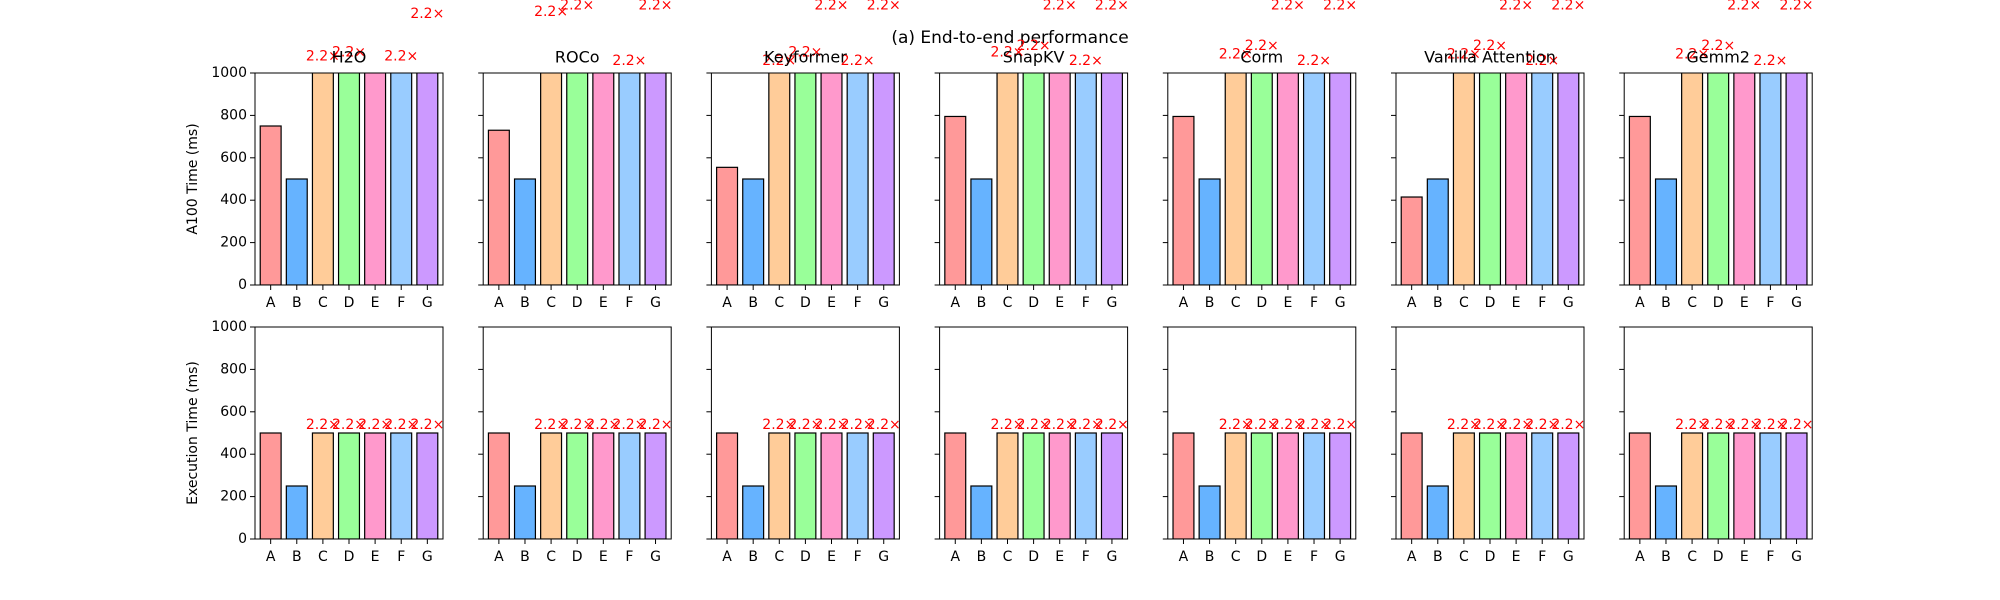  I want to click on y-tick-label: 800, so click(233, 115).